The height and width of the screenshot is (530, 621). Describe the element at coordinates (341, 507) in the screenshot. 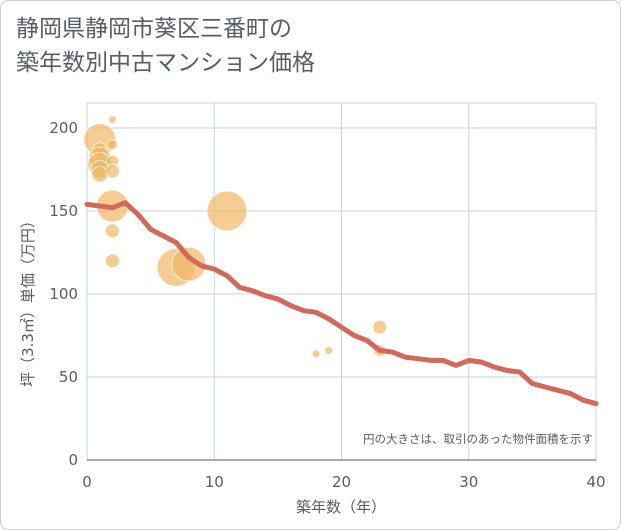

I see `x-axis-label: 築年数（年）` at that location.